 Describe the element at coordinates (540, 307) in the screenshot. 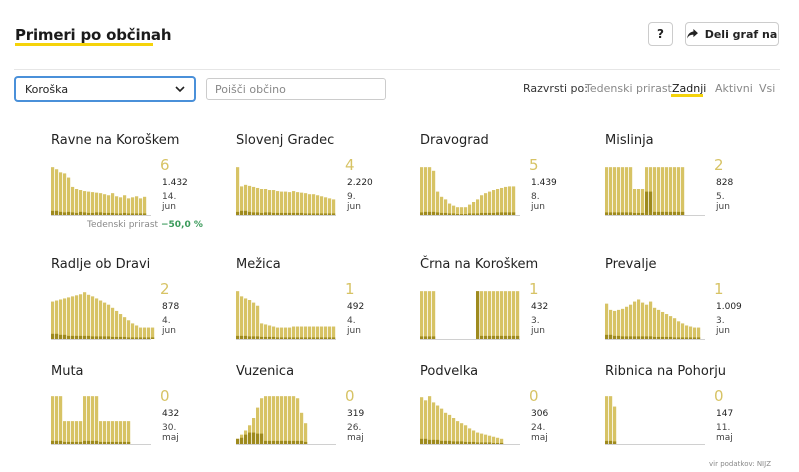

I see `total-count: 432` at that location.